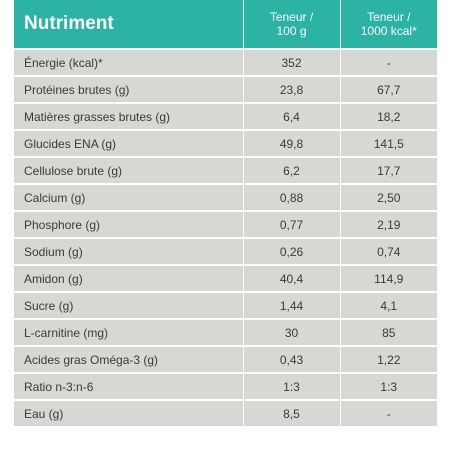 This screenshot has width=452, height=452. Describe the element at coordinates (292, 305) in the screenshot. I see `row-value-per-100g: 1,44` at that location.